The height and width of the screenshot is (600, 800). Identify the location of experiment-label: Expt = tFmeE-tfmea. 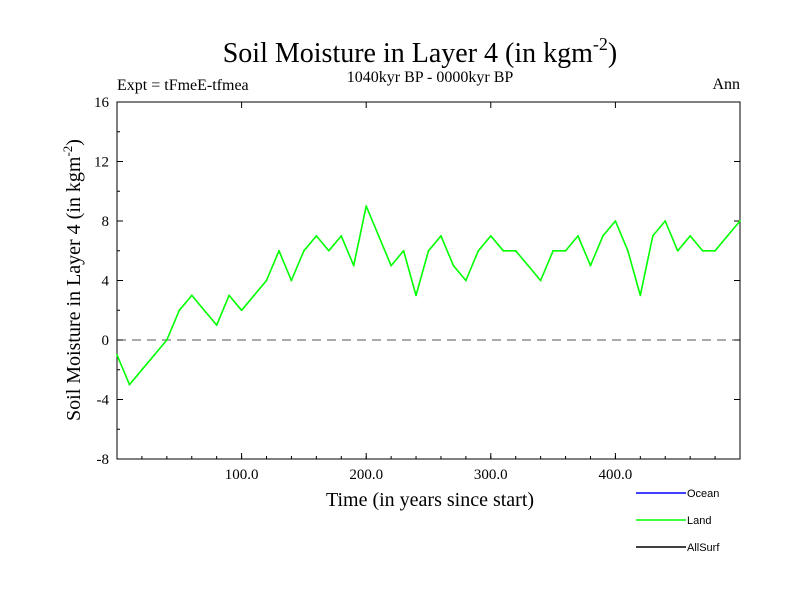
(183, 85).